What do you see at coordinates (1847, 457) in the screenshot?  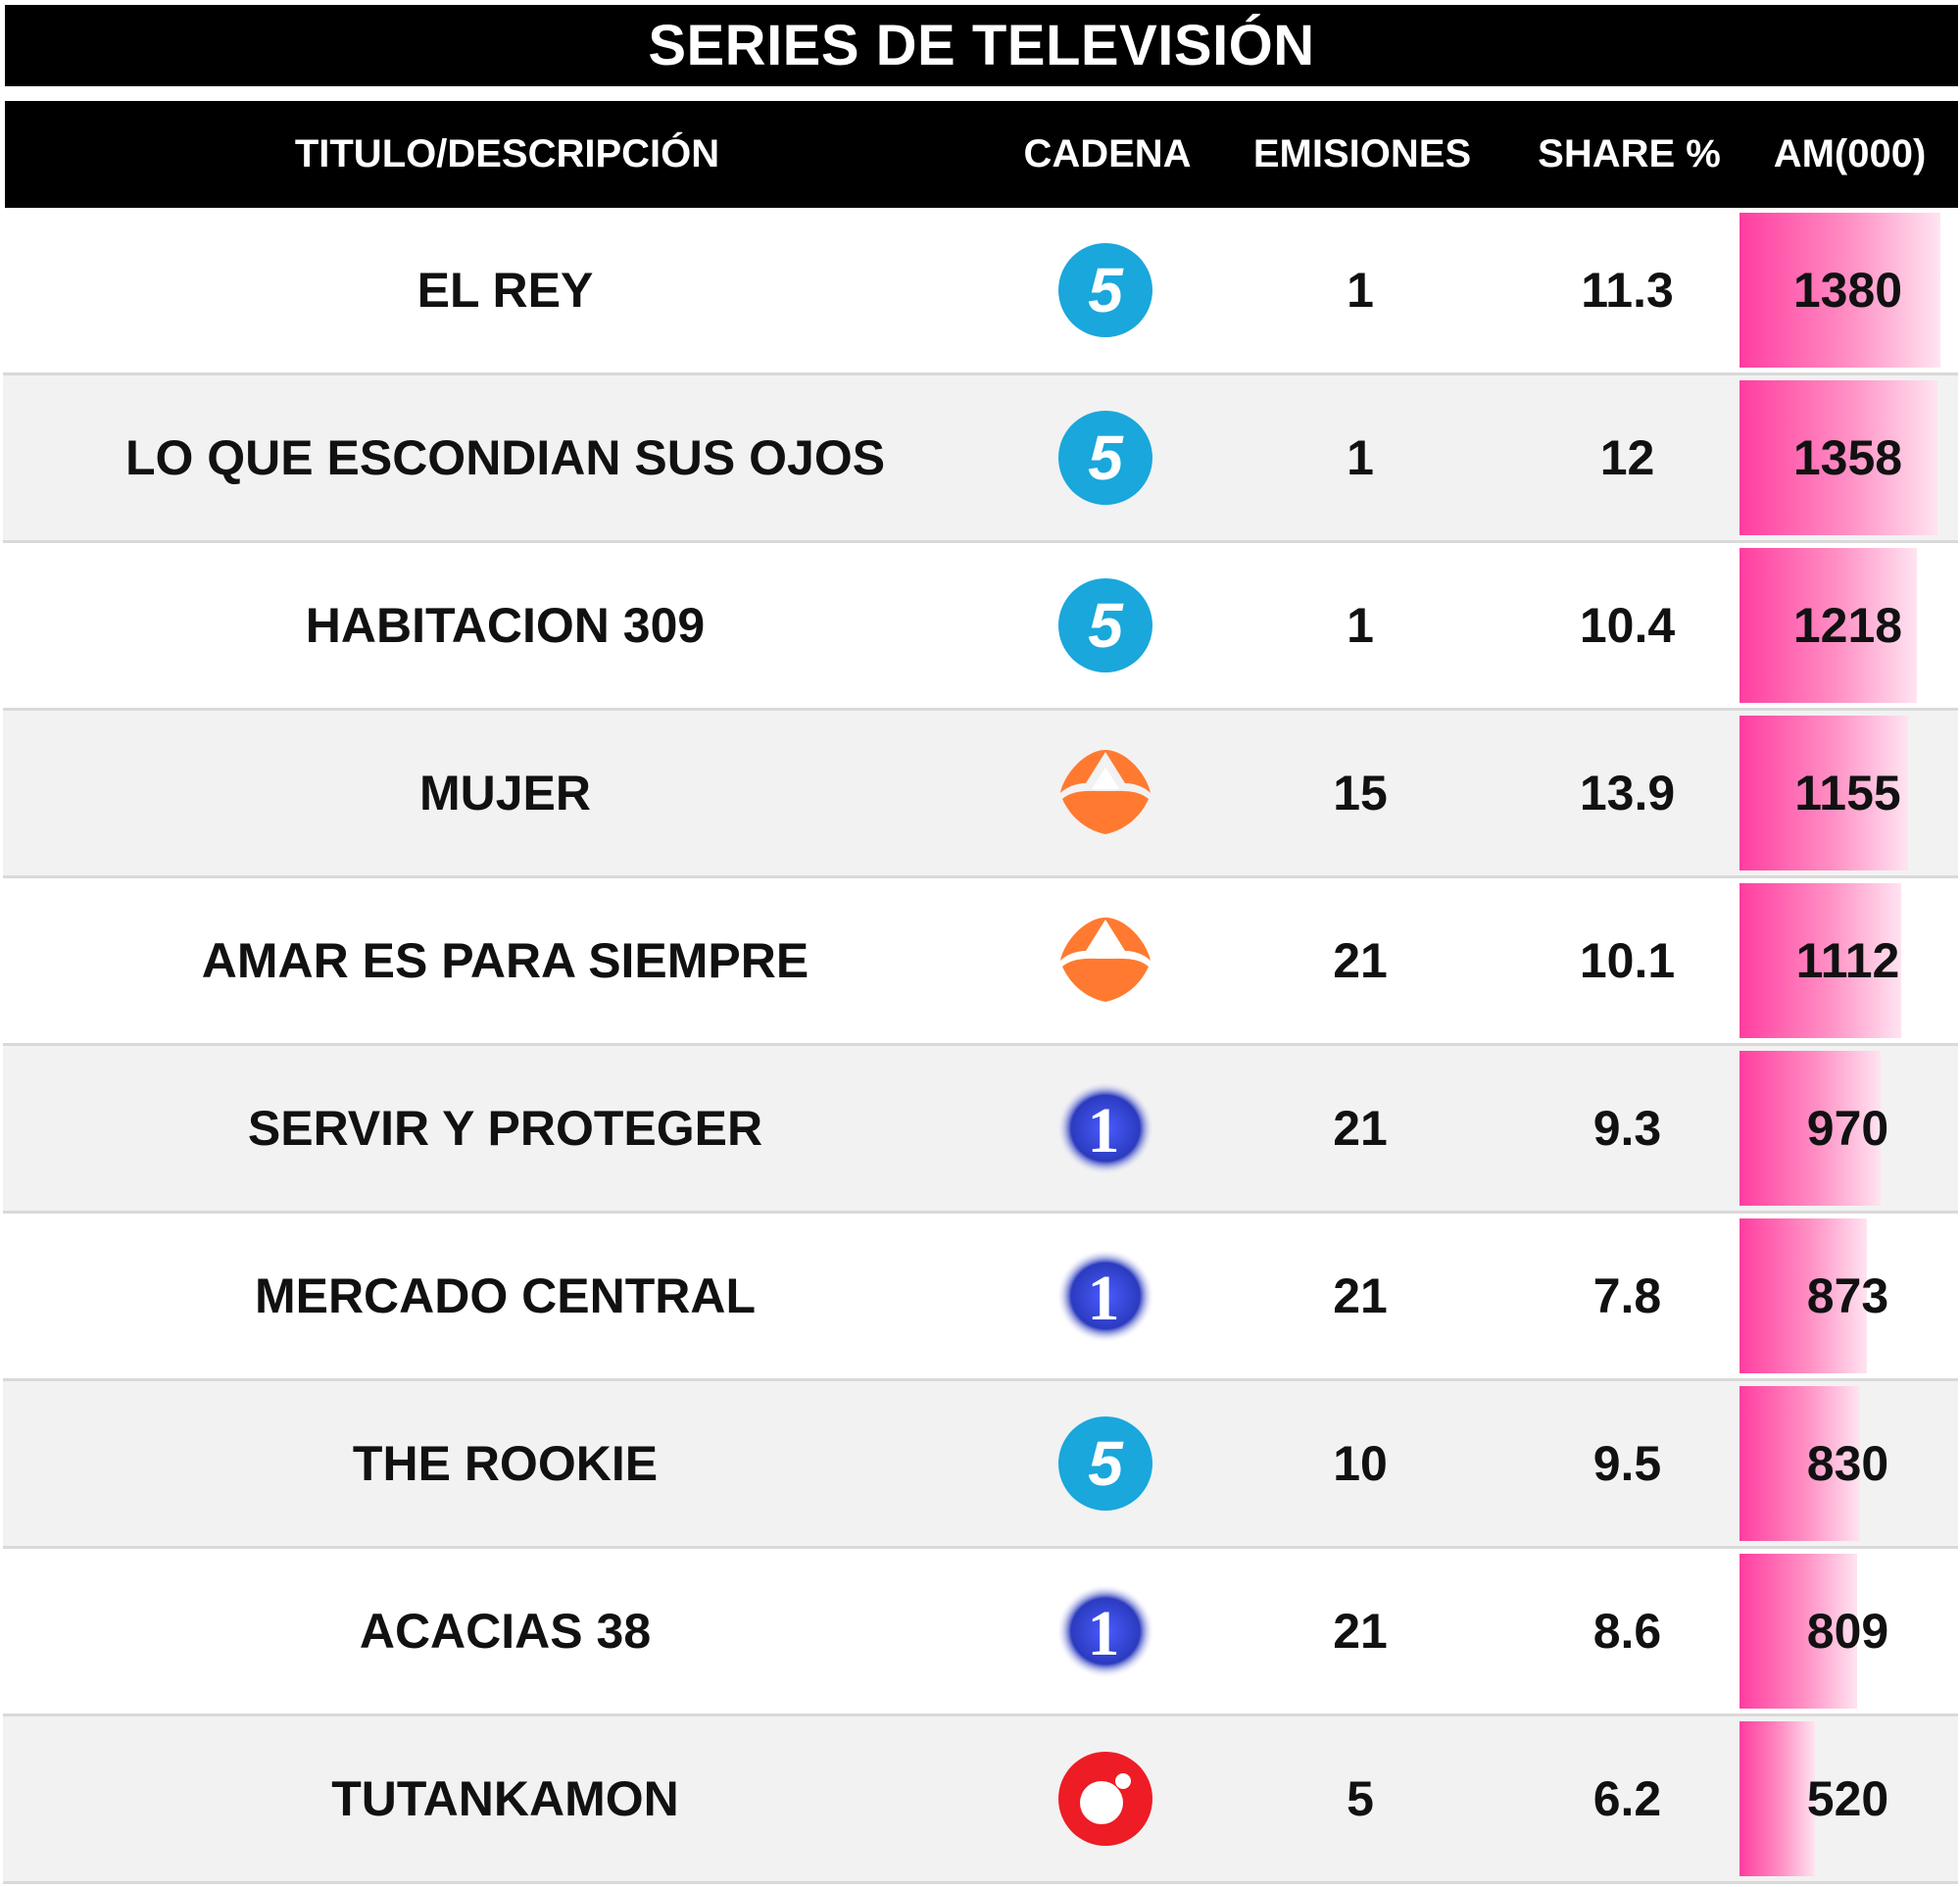 I see `am-value: 1358` at bounding box center [1847, 457].